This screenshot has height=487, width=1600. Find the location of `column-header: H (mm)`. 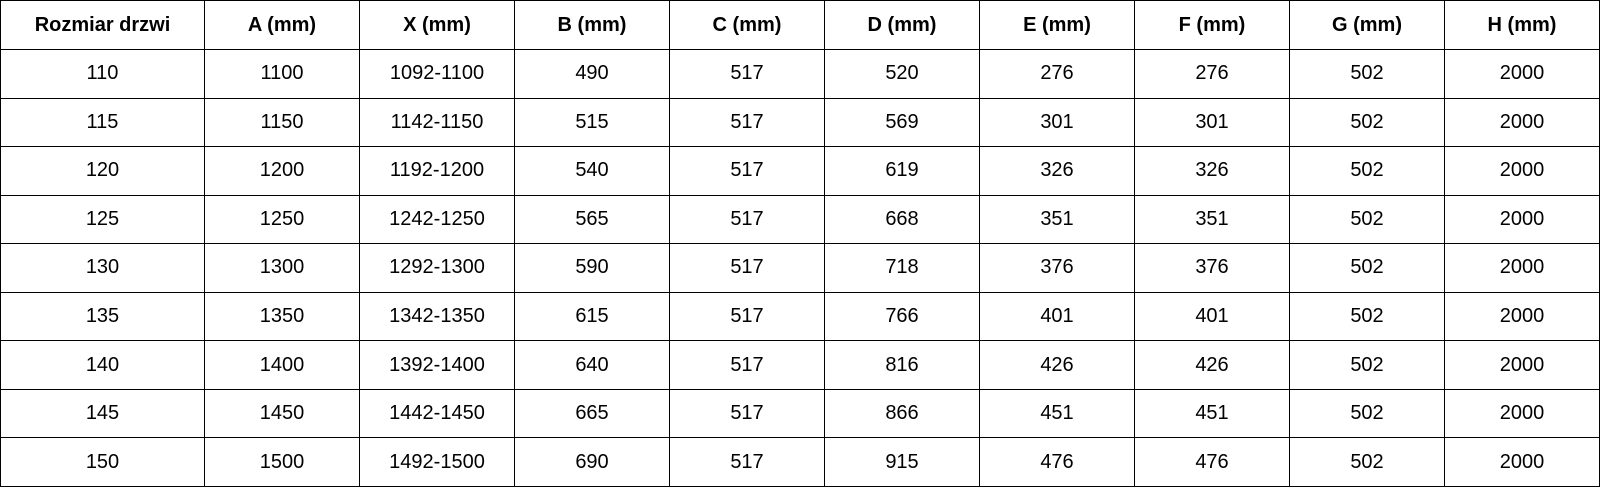

column-header: H (mm) is located at coordinates (1522, 25).